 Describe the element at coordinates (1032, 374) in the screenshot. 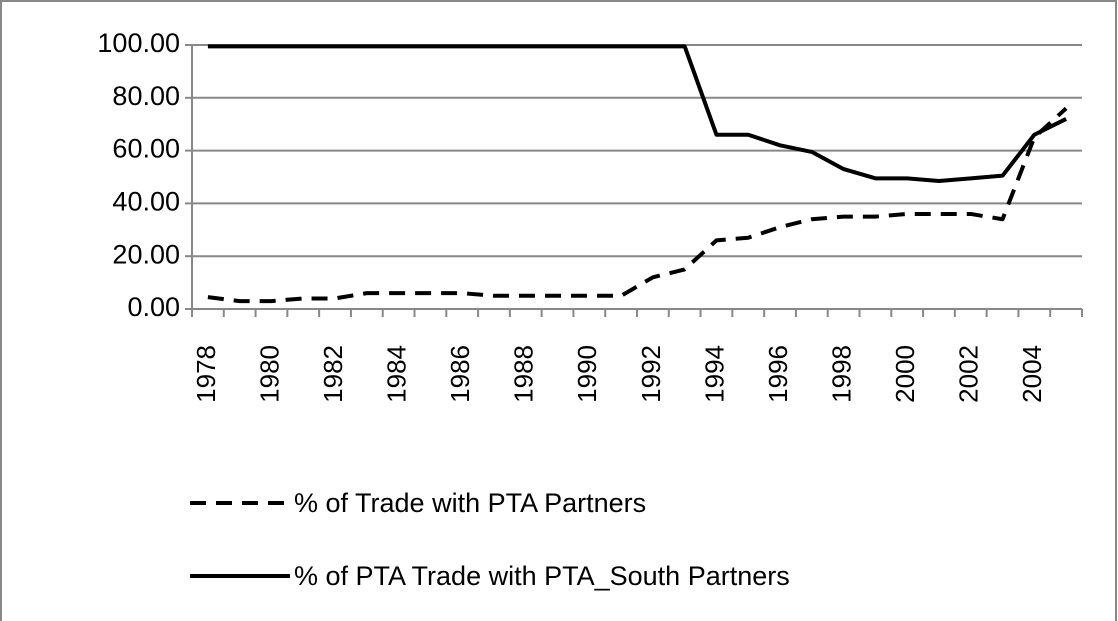

I see `x-tick-label: 2004` at that location.